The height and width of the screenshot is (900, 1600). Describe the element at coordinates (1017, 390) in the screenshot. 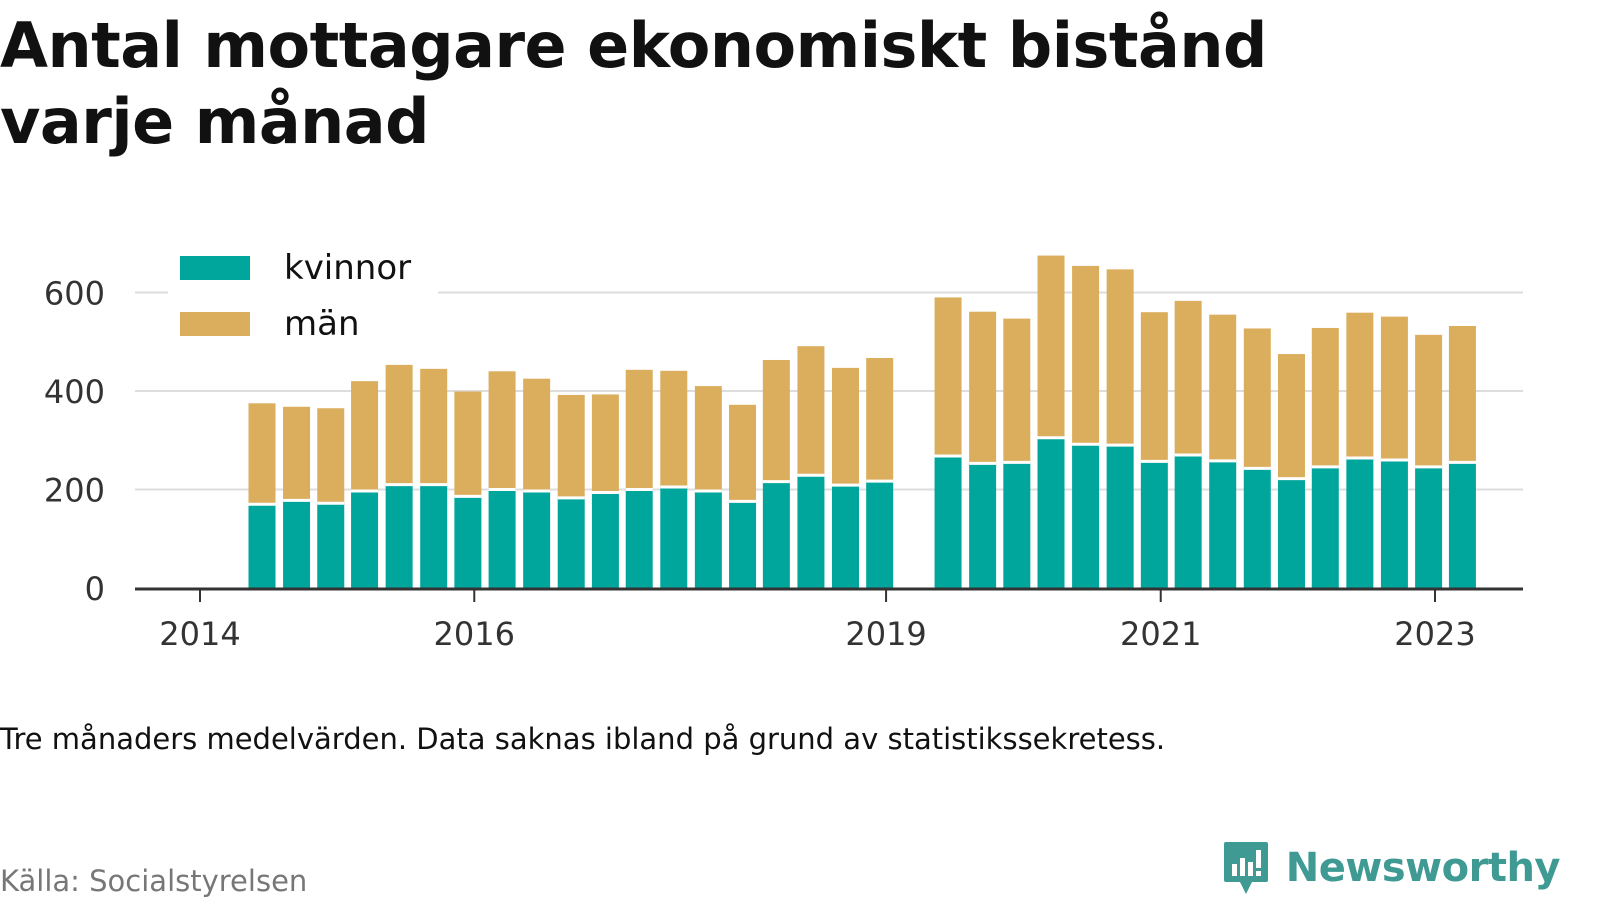

I see `bar-män-2019-12` at that location.